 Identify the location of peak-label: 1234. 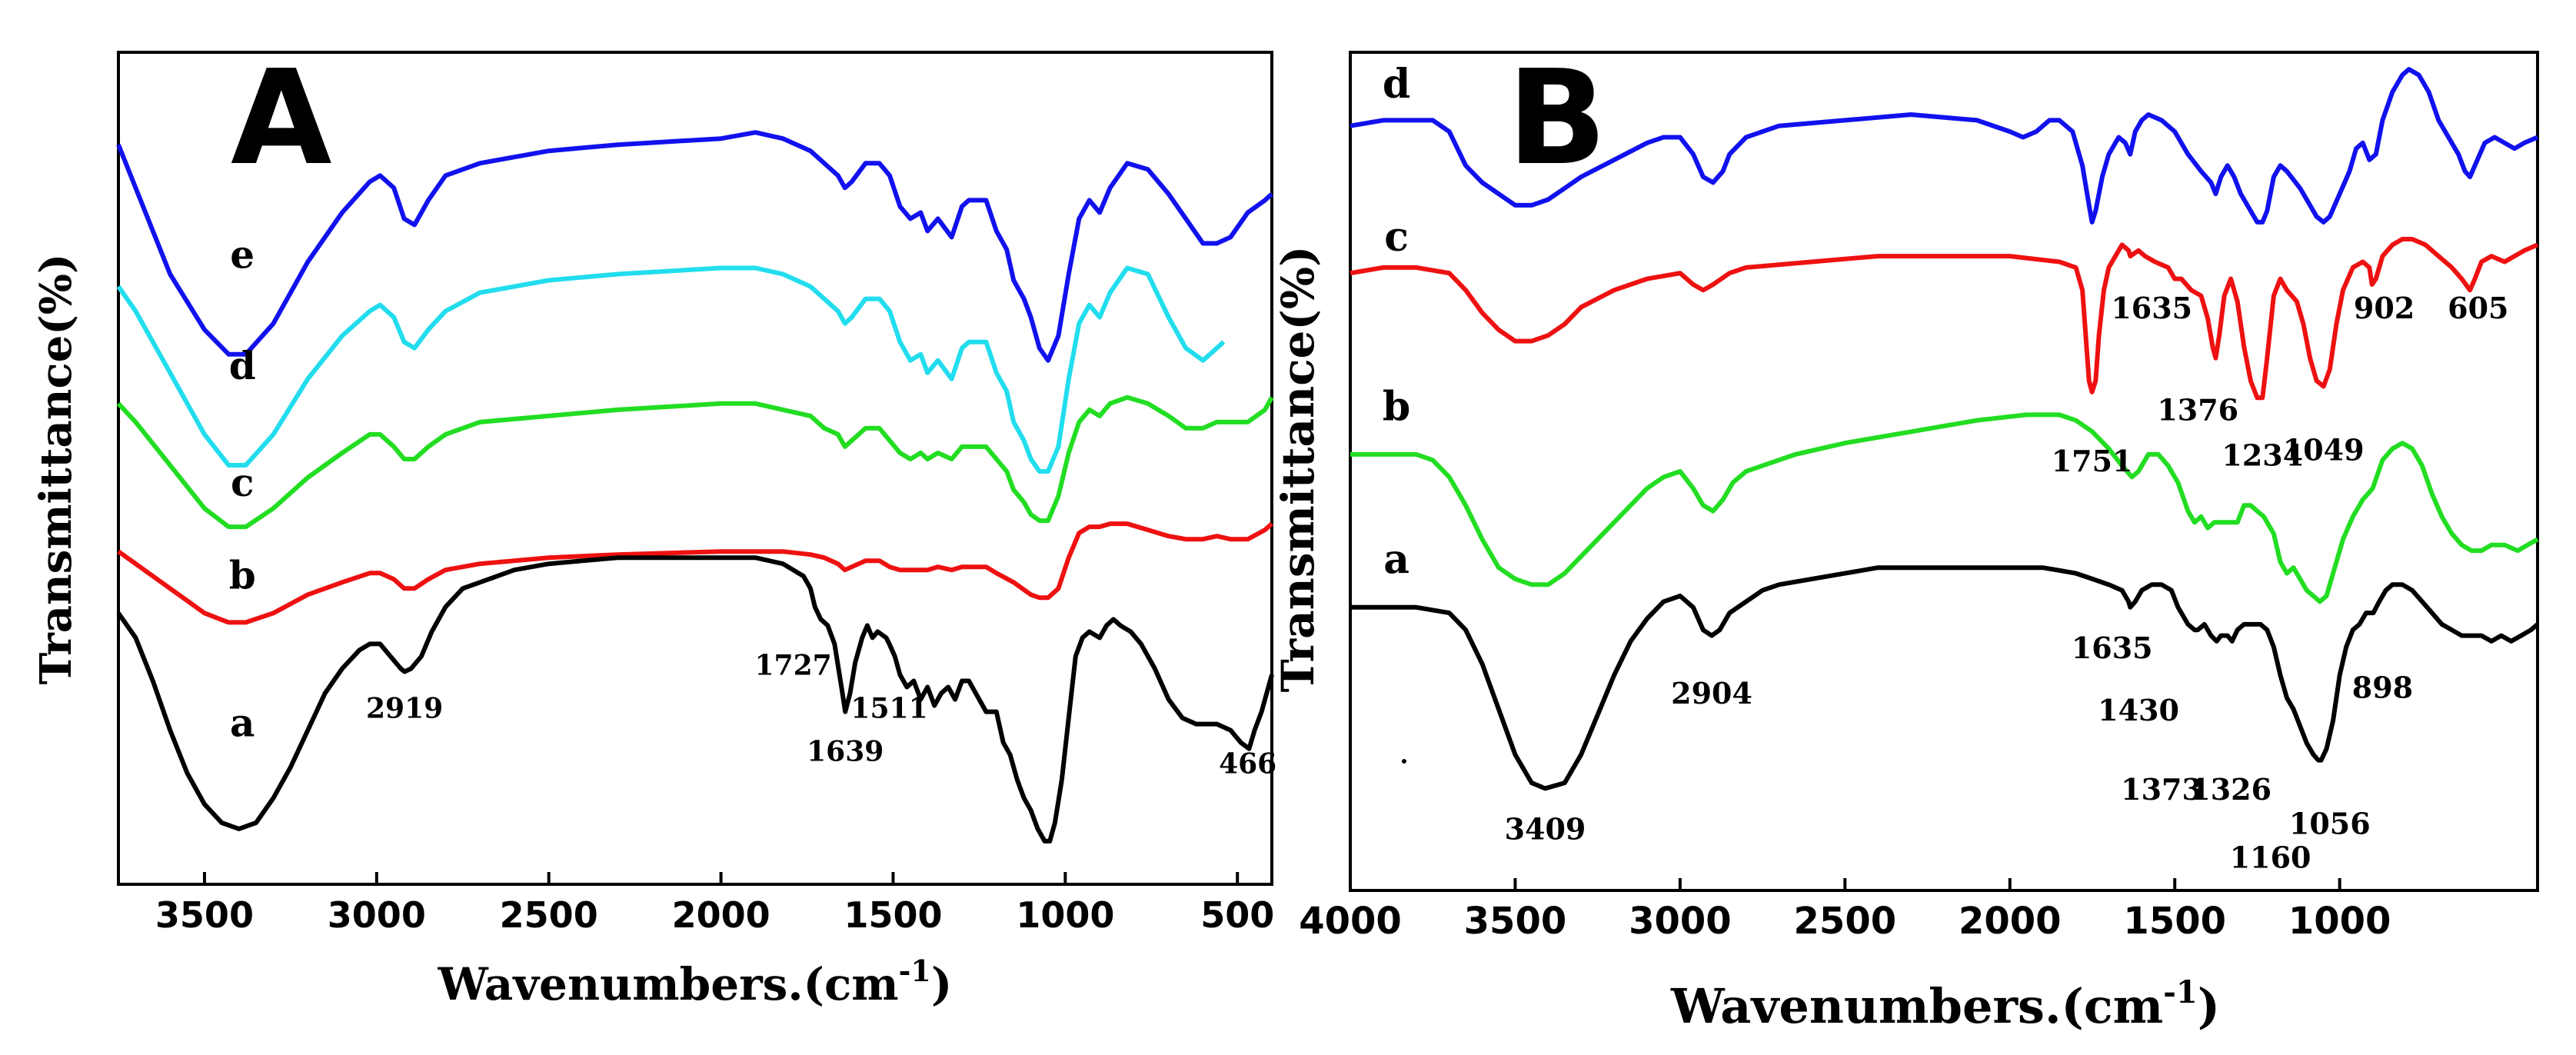
(2262, 456).